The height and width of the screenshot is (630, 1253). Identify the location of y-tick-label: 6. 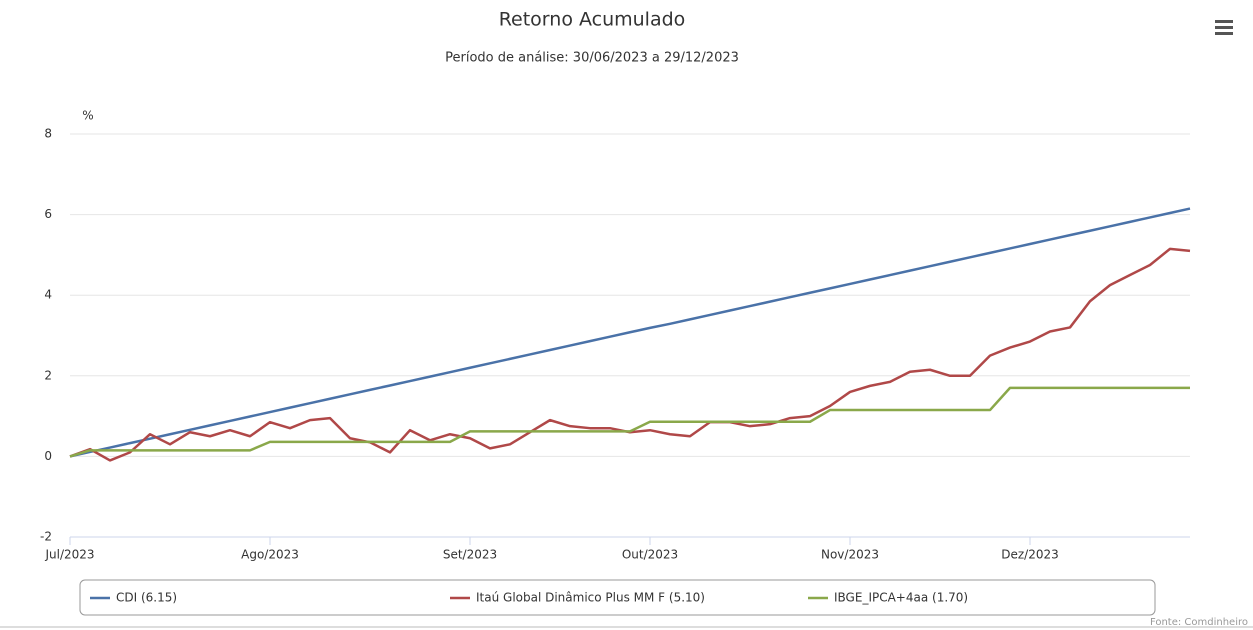
(48, 214).